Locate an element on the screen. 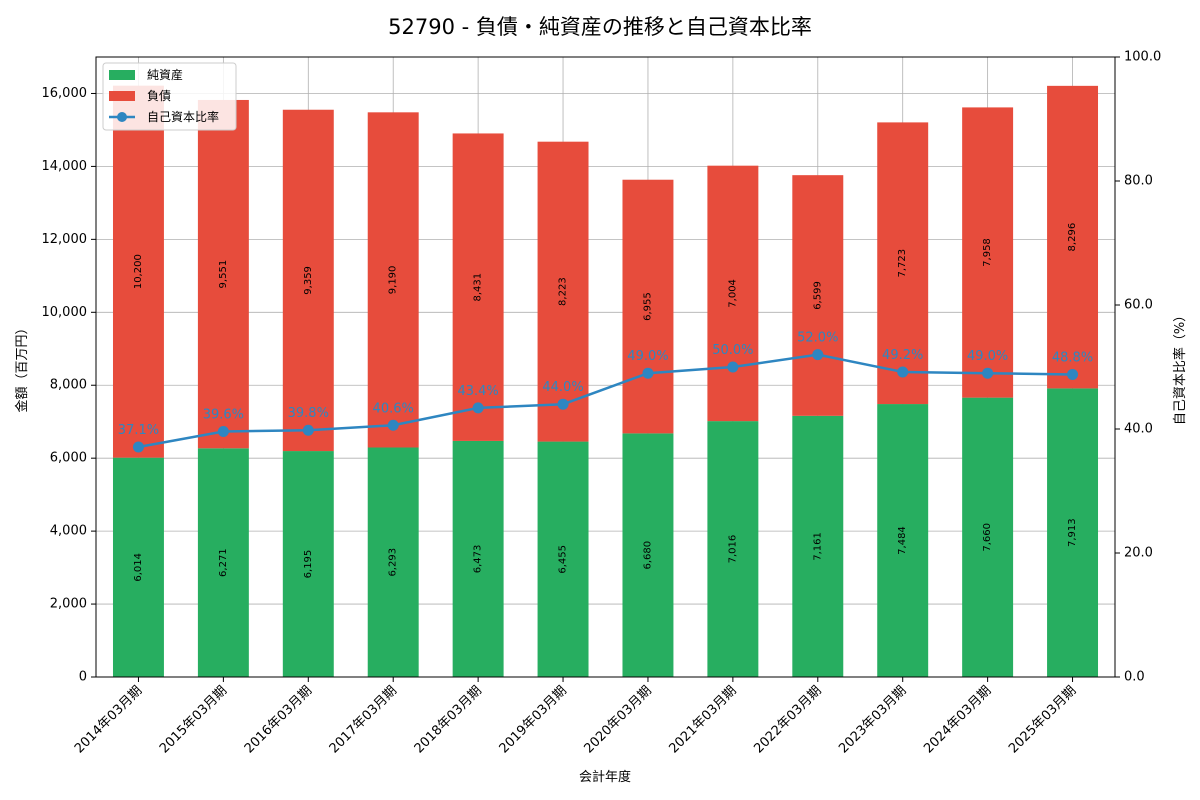 Image resolution: width=1200 pixels, height=800 pixels. liabilities-value-label: 6,599 is located at coordinates (817, 295).